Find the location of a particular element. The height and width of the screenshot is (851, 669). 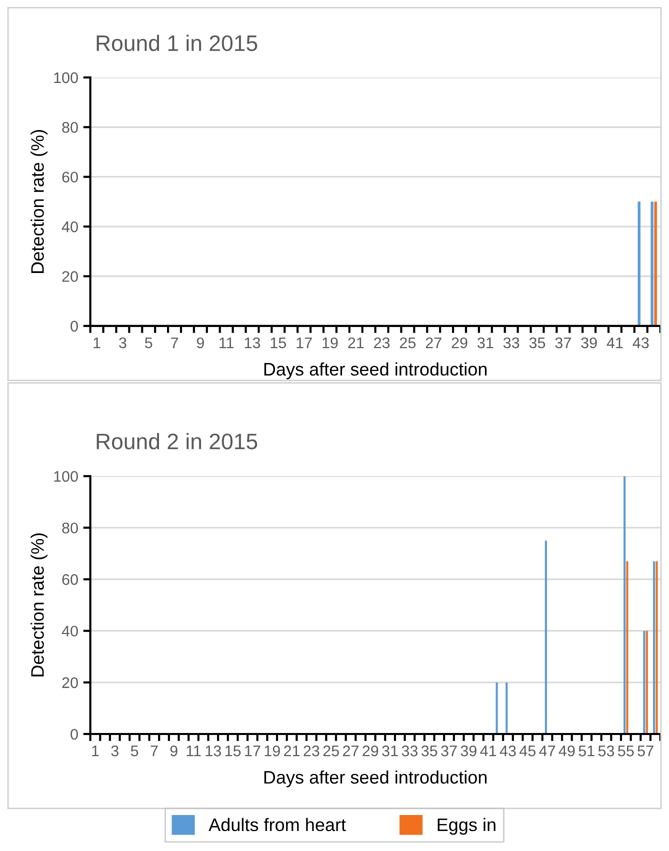

legend-label: Adults from heart is located at coordinates (277, 825).